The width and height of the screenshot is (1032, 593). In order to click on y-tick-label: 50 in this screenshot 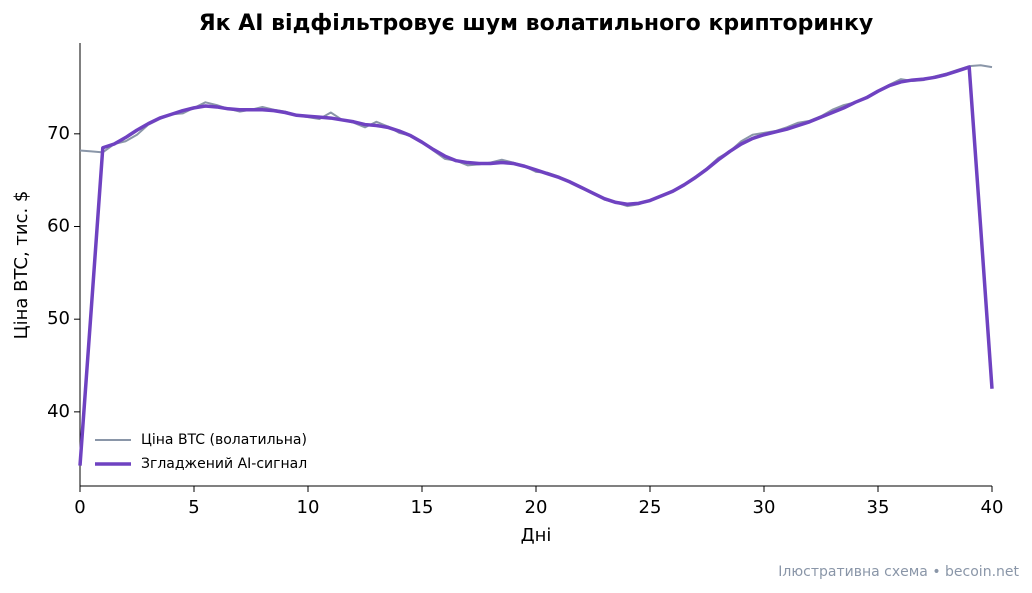, I will do `click(58, 318)`.